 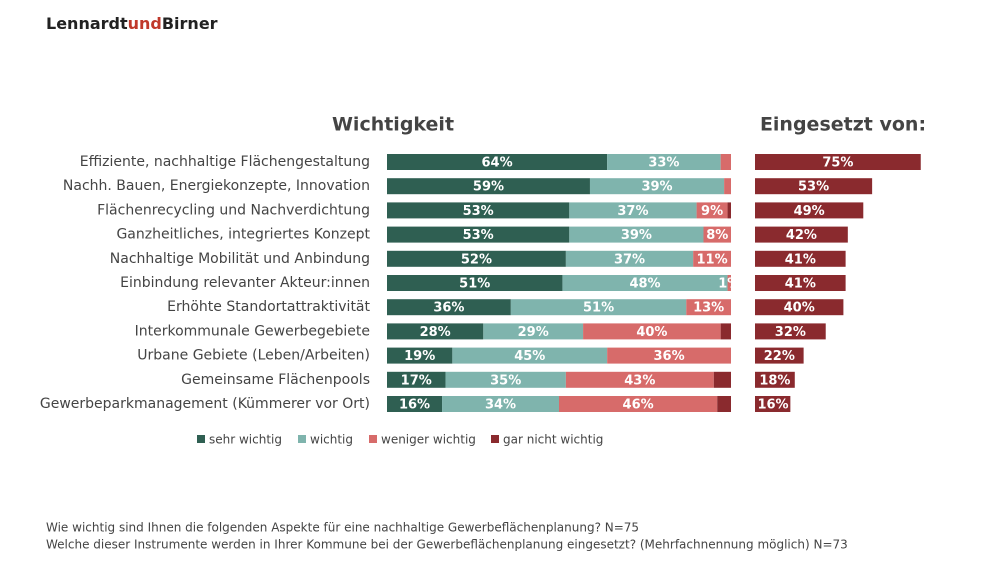 I want to click on category-label: Einbindung relevanter Akteur:innen, so click(x=245, y=283).